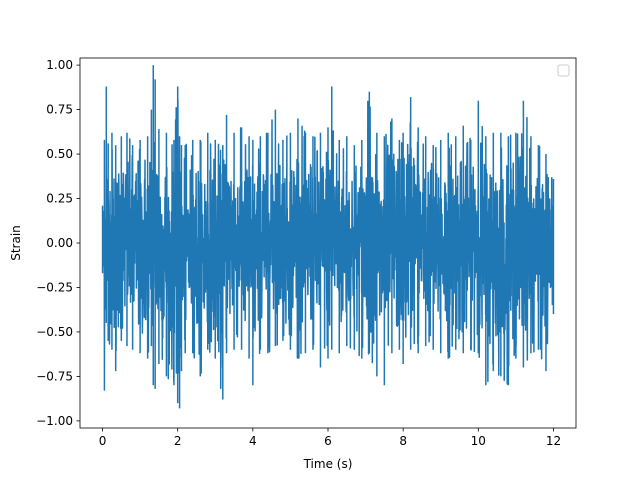 This screenshot has width=640, height=480. What do you see at coordinates (178, 441) in the screenshot?
I see `x-tick-label: 2` at bounding box center [178, 441].